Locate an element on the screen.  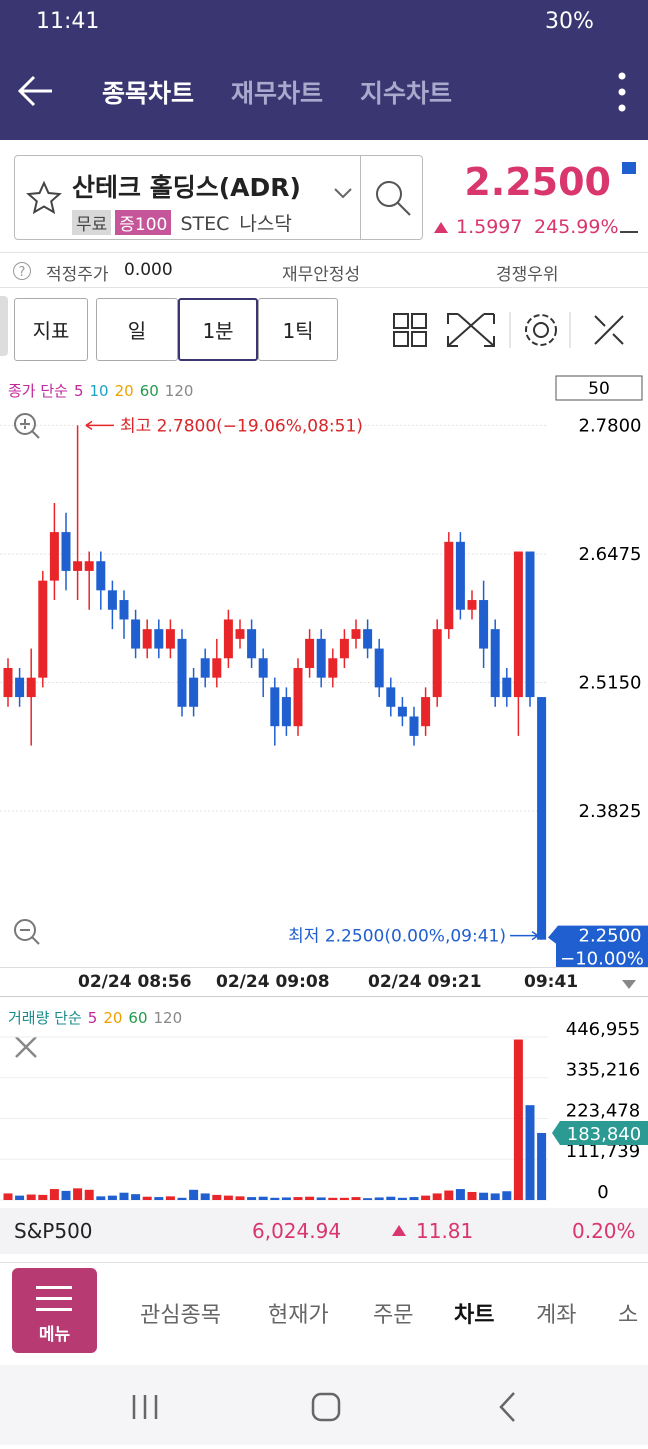
tab: 재무차트 is located at coordinates (277, 93).